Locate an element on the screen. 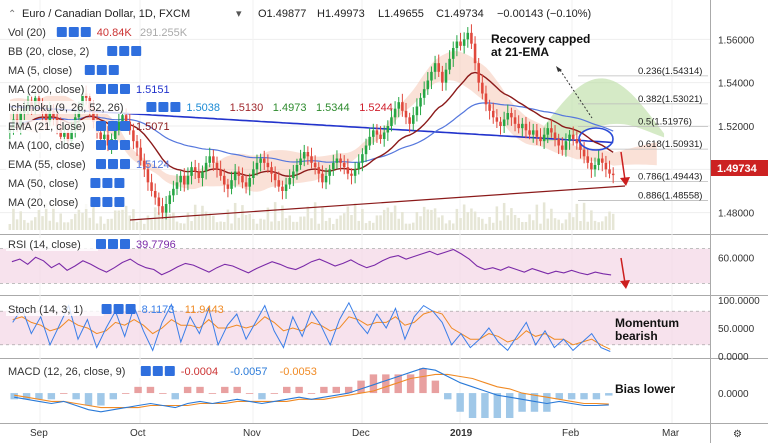 This screenshot has width=768, height=443. symbol-title: Euro / Canadian Dollar, 1D, FXCM is located at coordinates (106, 14).